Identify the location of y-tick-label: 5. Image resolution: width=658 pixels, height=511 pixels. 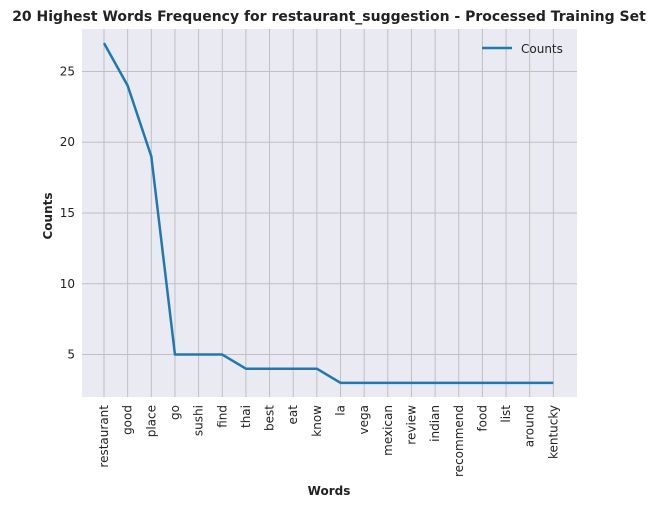
(71, 355).